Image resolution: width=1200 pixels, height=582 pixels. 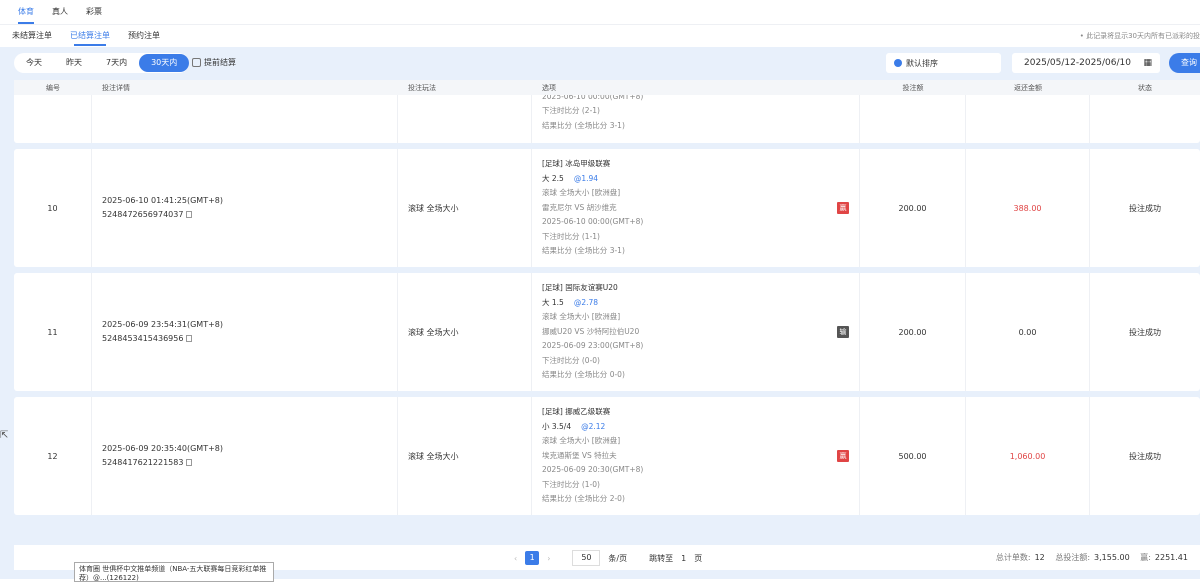 What do you see at coordinates (600, 36) in the screenshot?
I see `status-tabs: 未结算注单 已结算注单 预约注单` at bounding box center [600, 36].